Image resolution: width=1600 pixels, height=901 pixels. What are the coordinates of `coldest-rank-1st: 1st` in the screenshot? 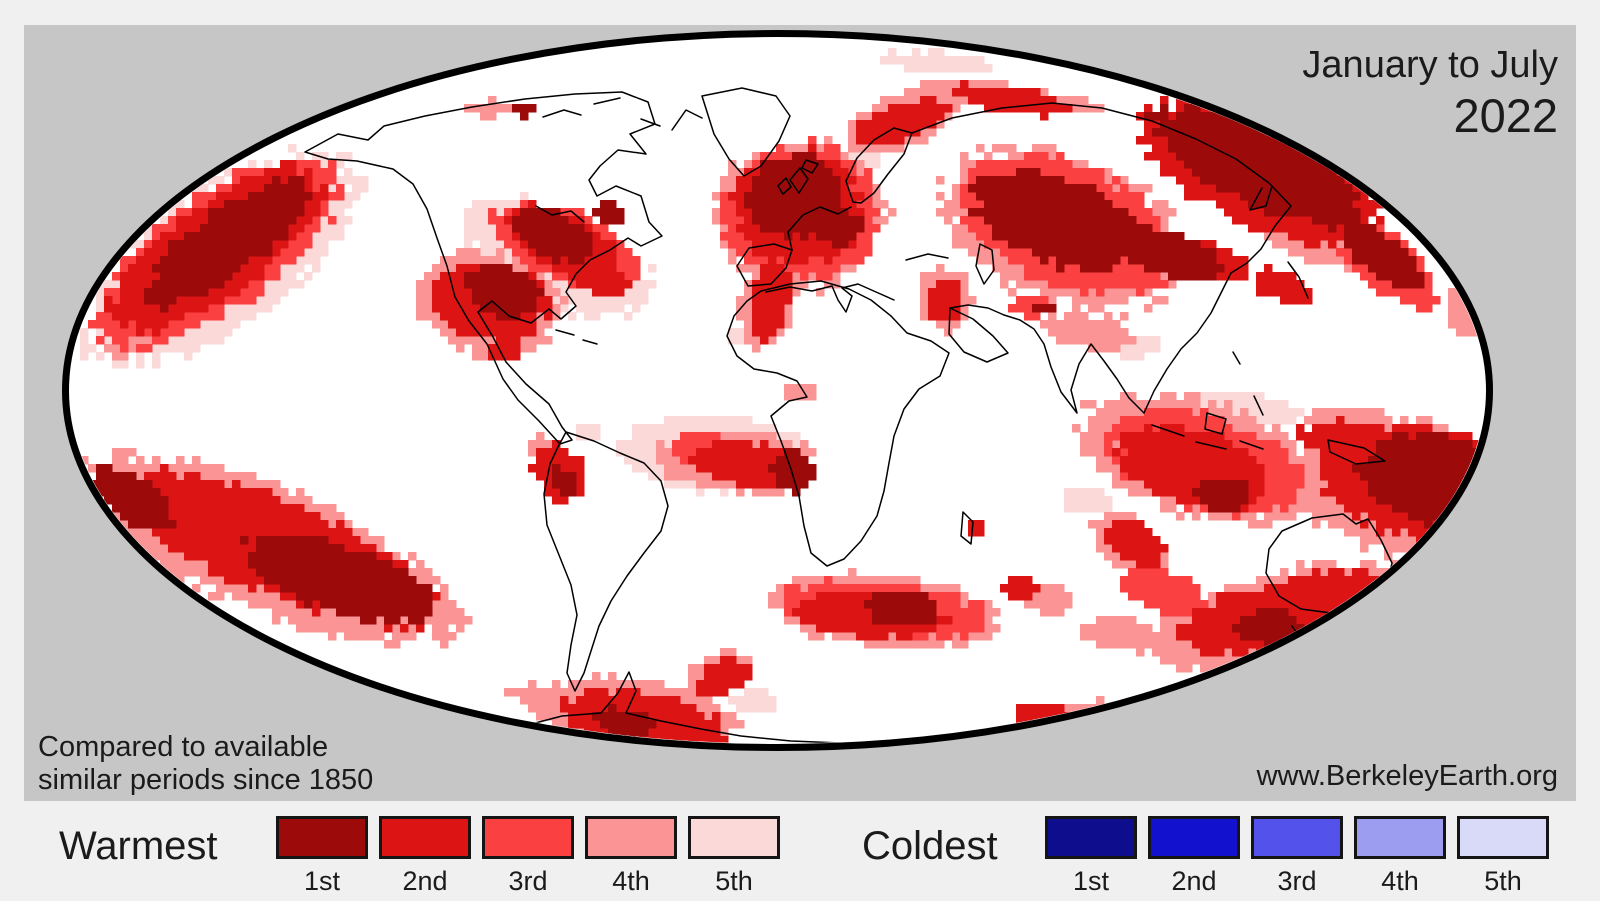 It's located at (1091, 856).